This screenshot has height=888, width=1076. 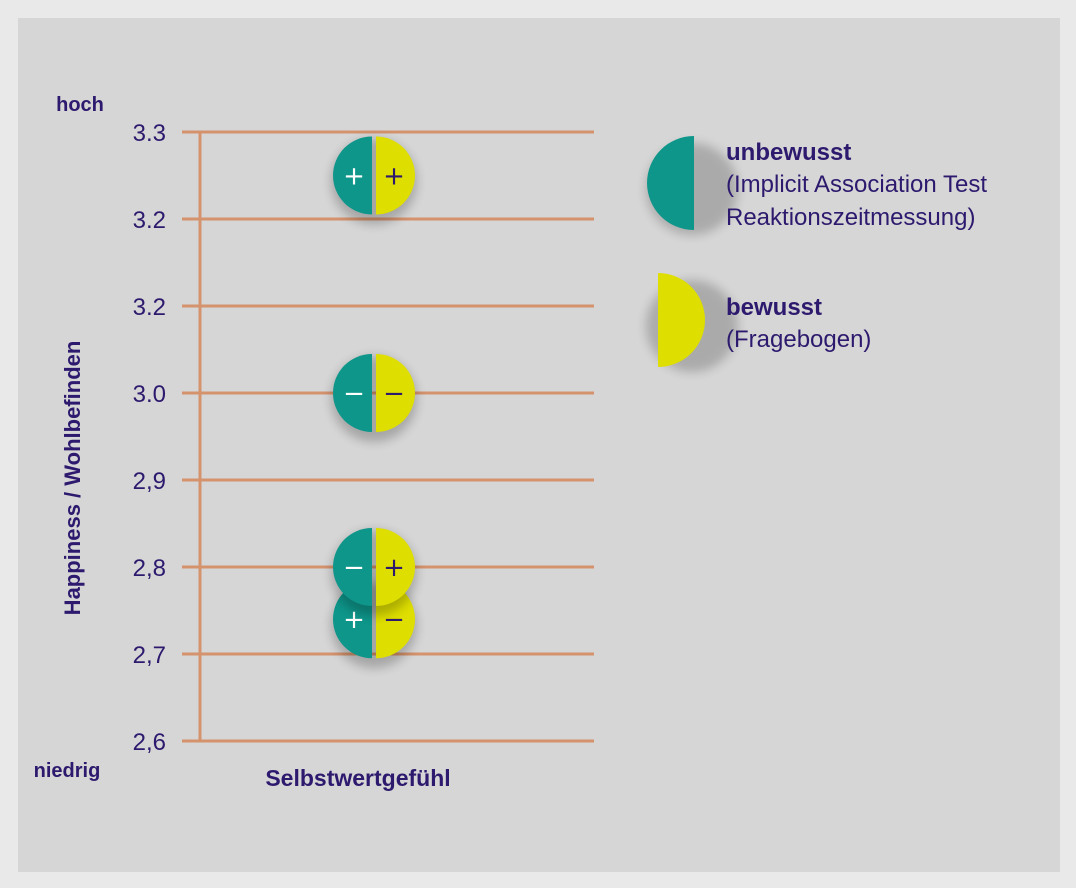 What do you see at coordinates (357, 778) in the screenshot?
I see `x-axis-title: Selbstwertgefühl` at bounding box center [357, 778].